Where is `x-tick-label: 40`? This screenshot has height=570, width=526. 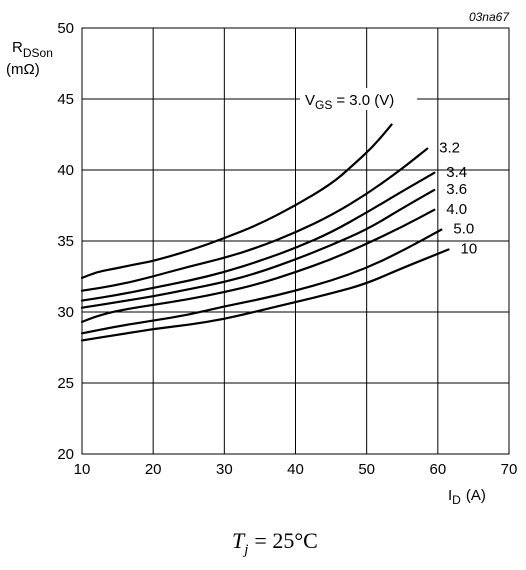 x-tick-label: 40 is located at coordinates (295, 469).